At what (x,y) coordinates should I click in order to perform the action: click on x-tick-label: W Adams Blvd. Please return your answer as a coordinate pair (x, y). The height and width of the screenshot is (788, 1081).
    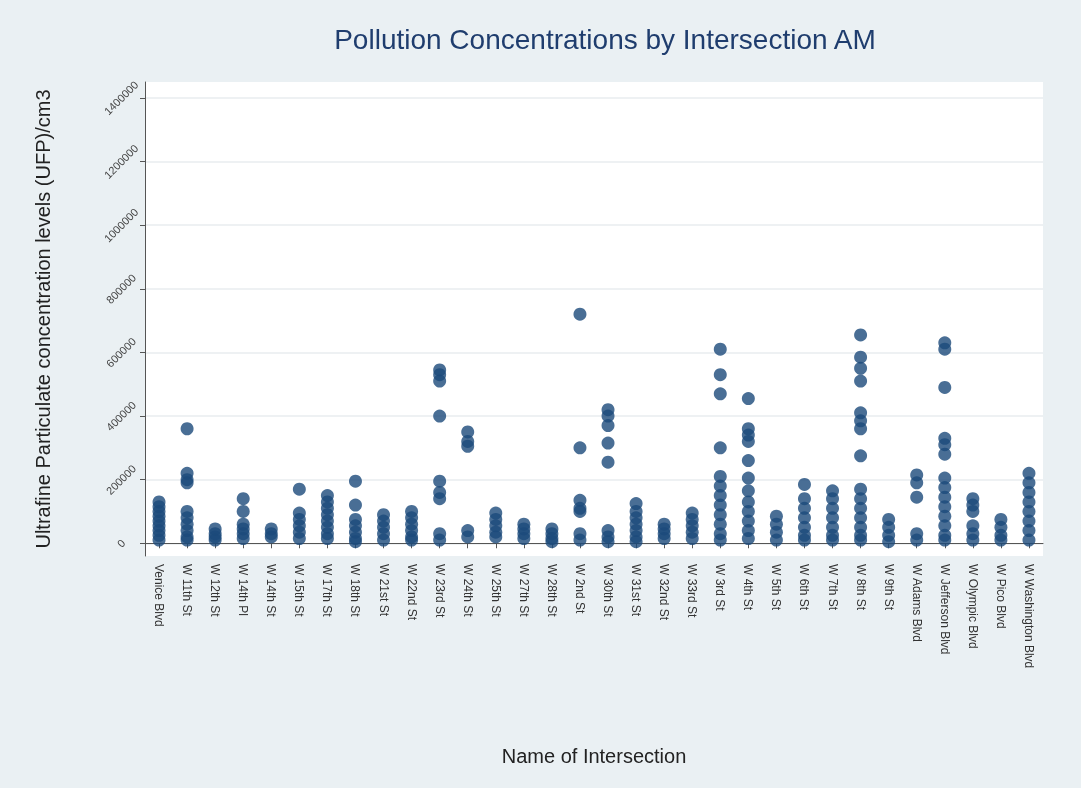
    Looking at the image, I should click on (916, 603).